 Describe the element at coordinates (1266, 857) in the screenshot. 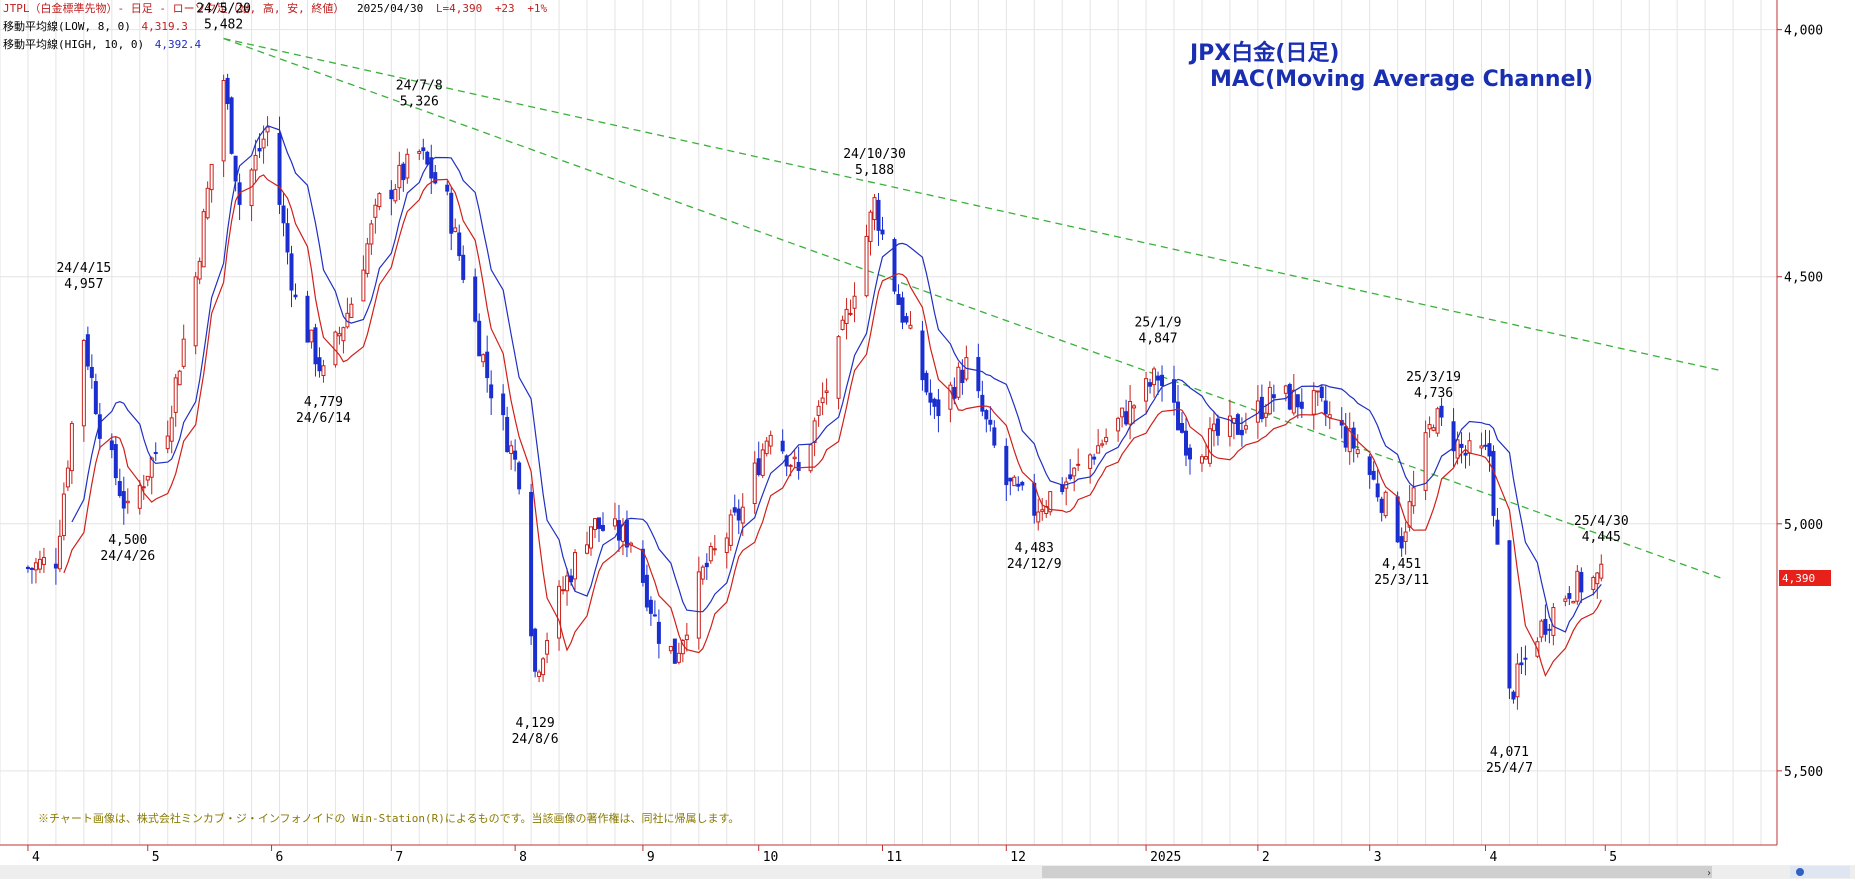

I see `month-label: 2` at that location.